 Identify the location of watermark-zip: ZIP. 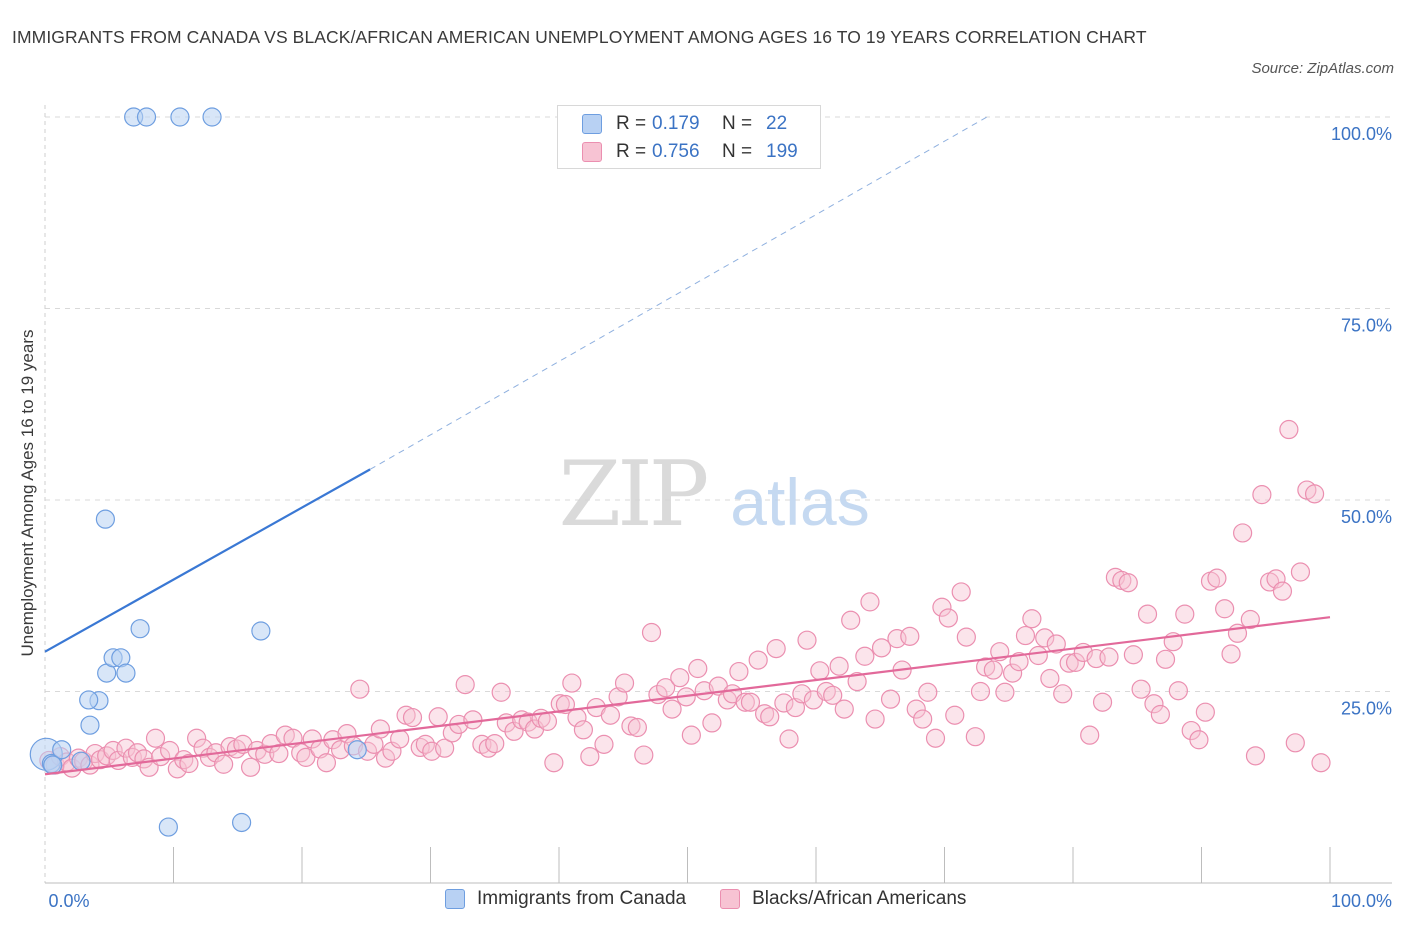
(633, 494).